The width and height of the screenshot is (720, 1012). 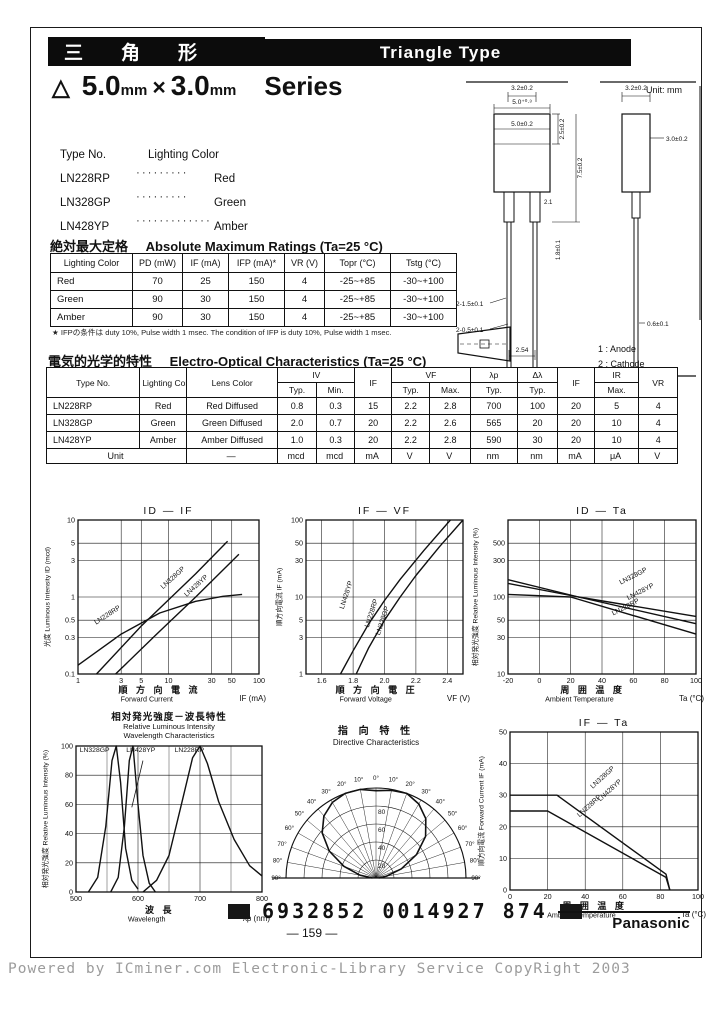 What do you see at coordinates (160, 909) in the screenshot?
I see `svg-text: 波 長` at bounding box center [160, 909].